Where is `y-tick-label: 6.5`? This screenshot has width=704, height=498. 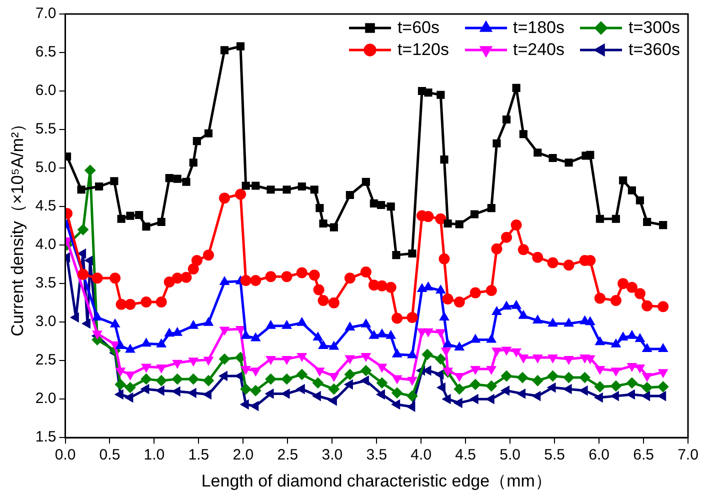
y-tick-label: 6.5 is located at coordinates (45, 52).